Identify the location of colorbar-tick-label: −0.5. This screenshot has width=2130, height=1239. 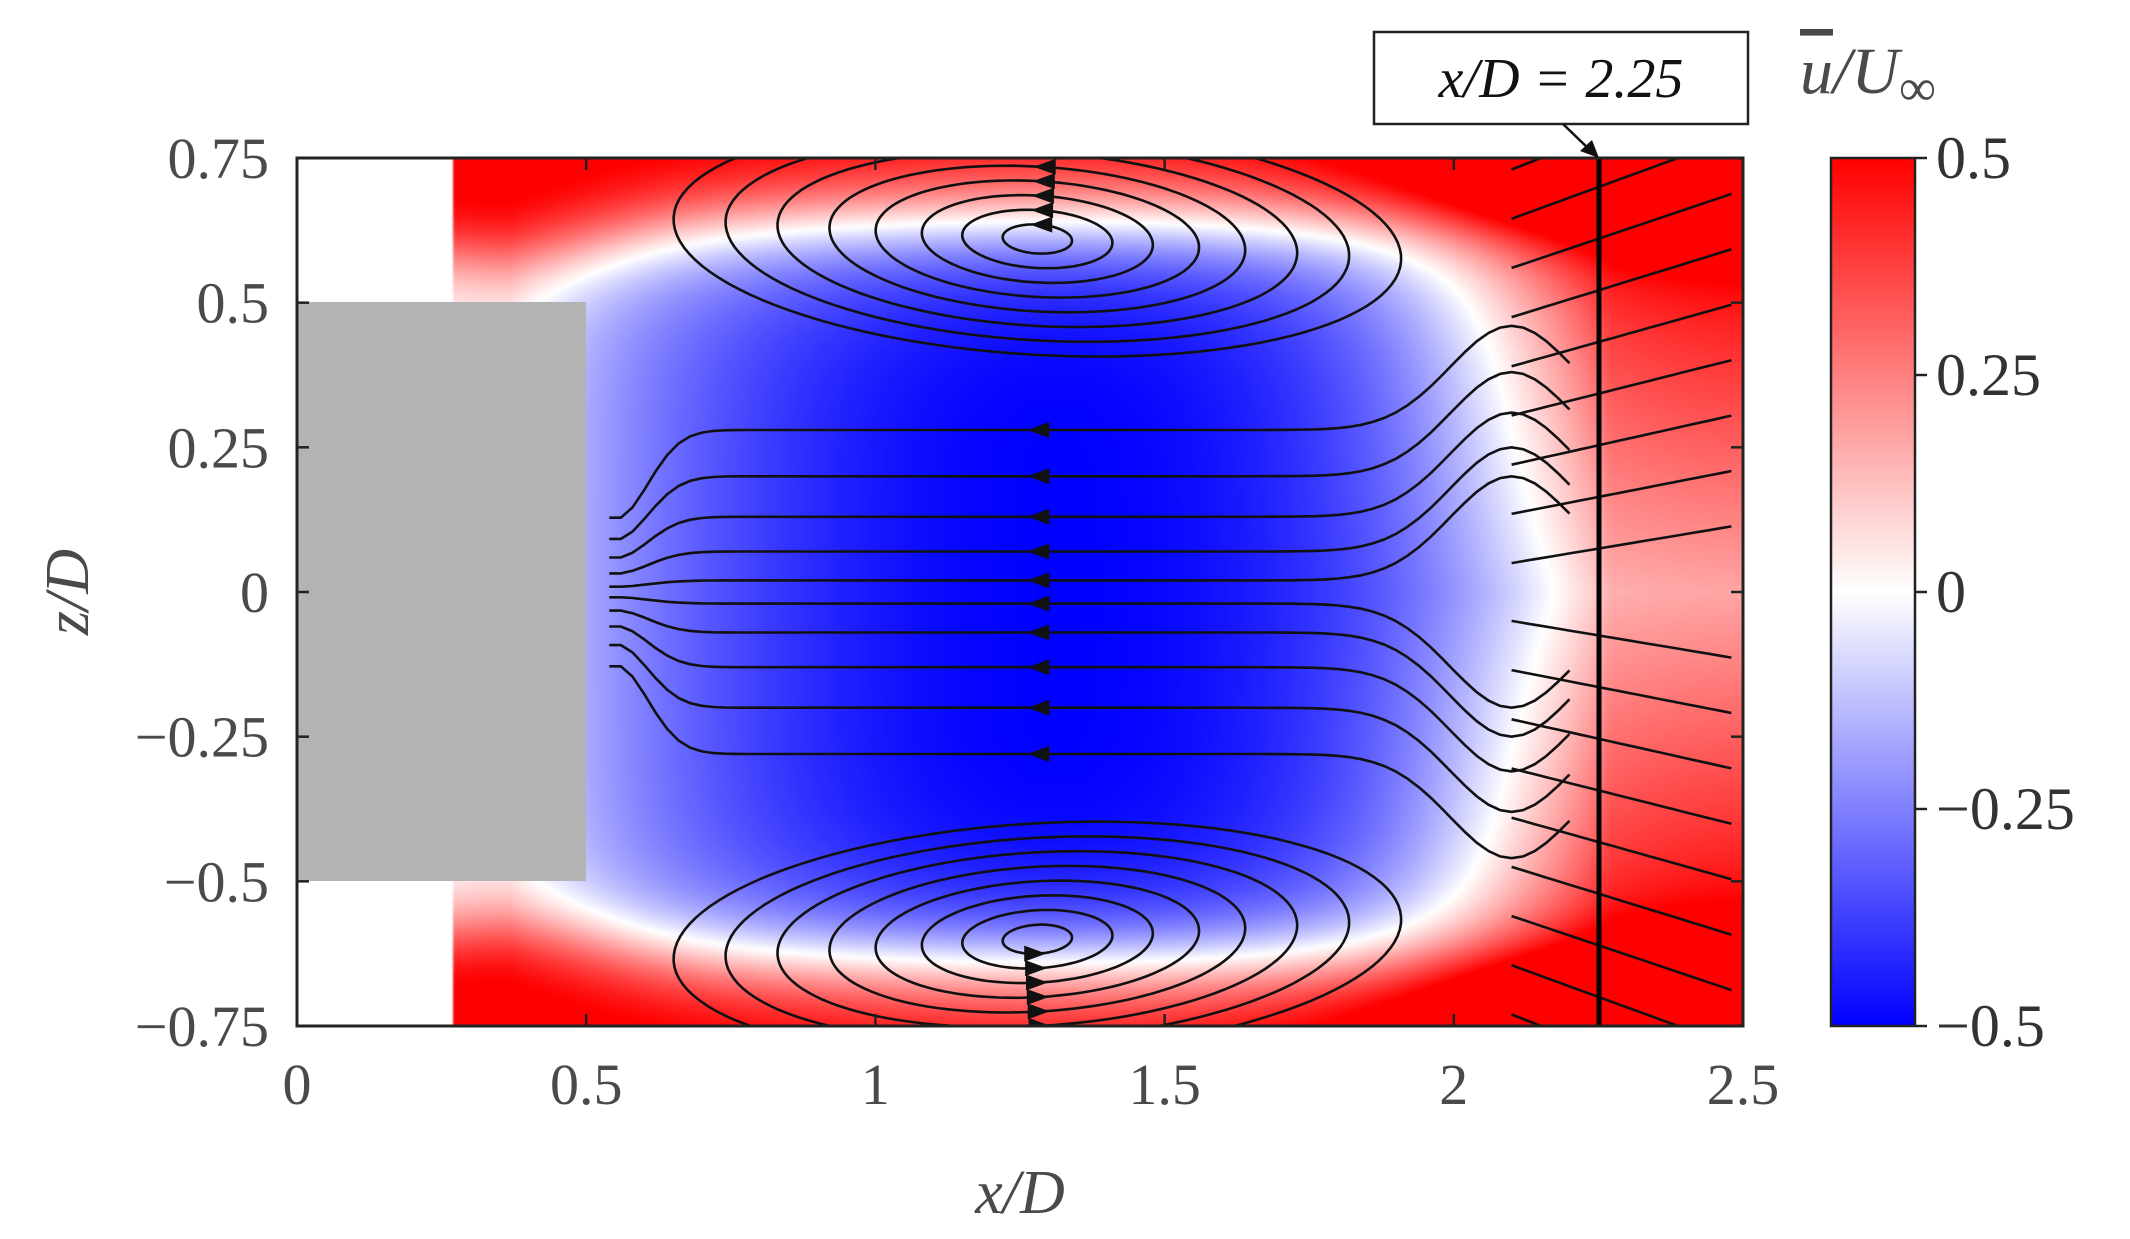
(1990, 1026).